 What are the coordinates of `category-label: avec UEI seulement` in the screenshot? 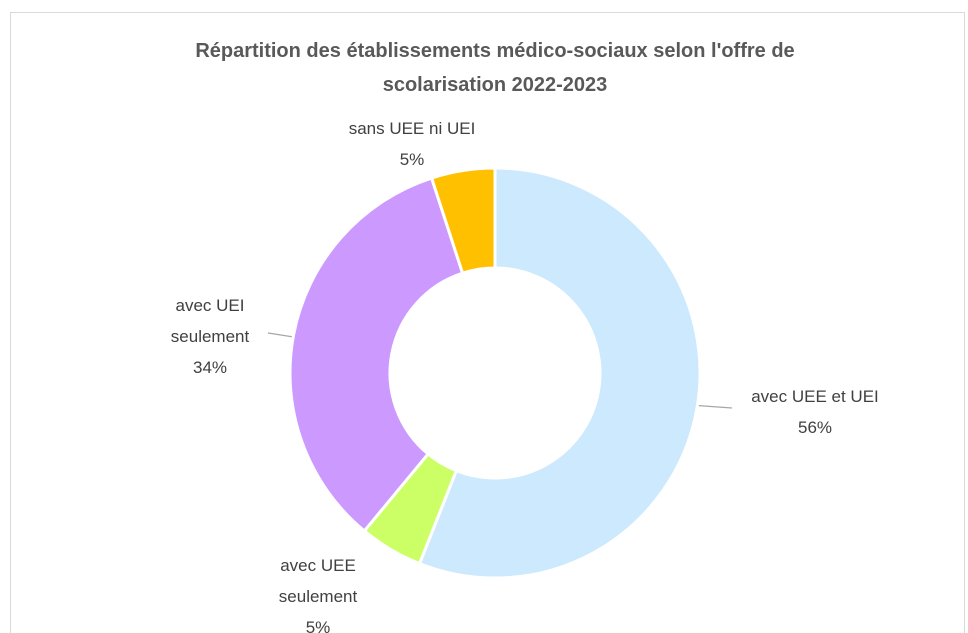 It's located at (210, 321).